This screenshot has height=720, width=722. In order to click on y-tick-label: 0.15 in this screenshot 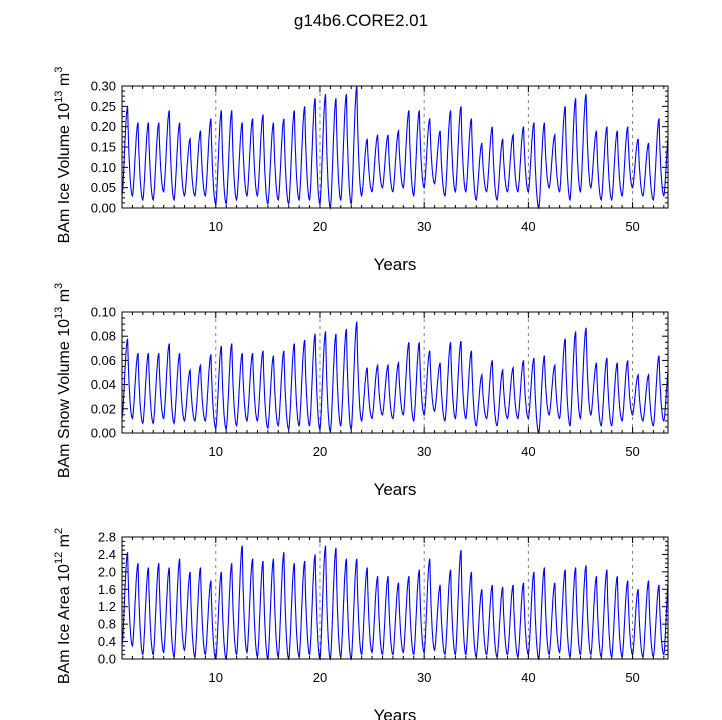, I will do `click(103, 147)`.